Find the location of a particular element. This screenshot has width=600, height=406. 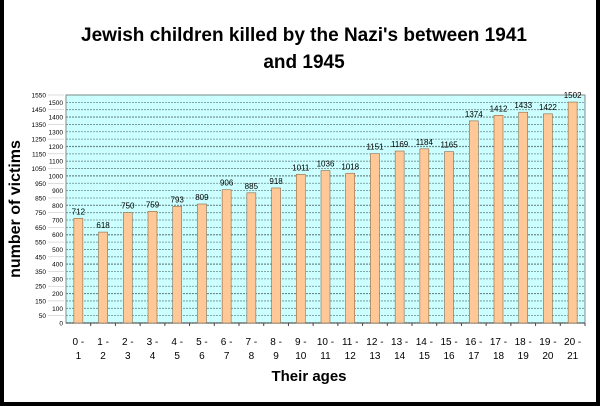

x-tick-label: 12 is located at coordinates (351, 356).